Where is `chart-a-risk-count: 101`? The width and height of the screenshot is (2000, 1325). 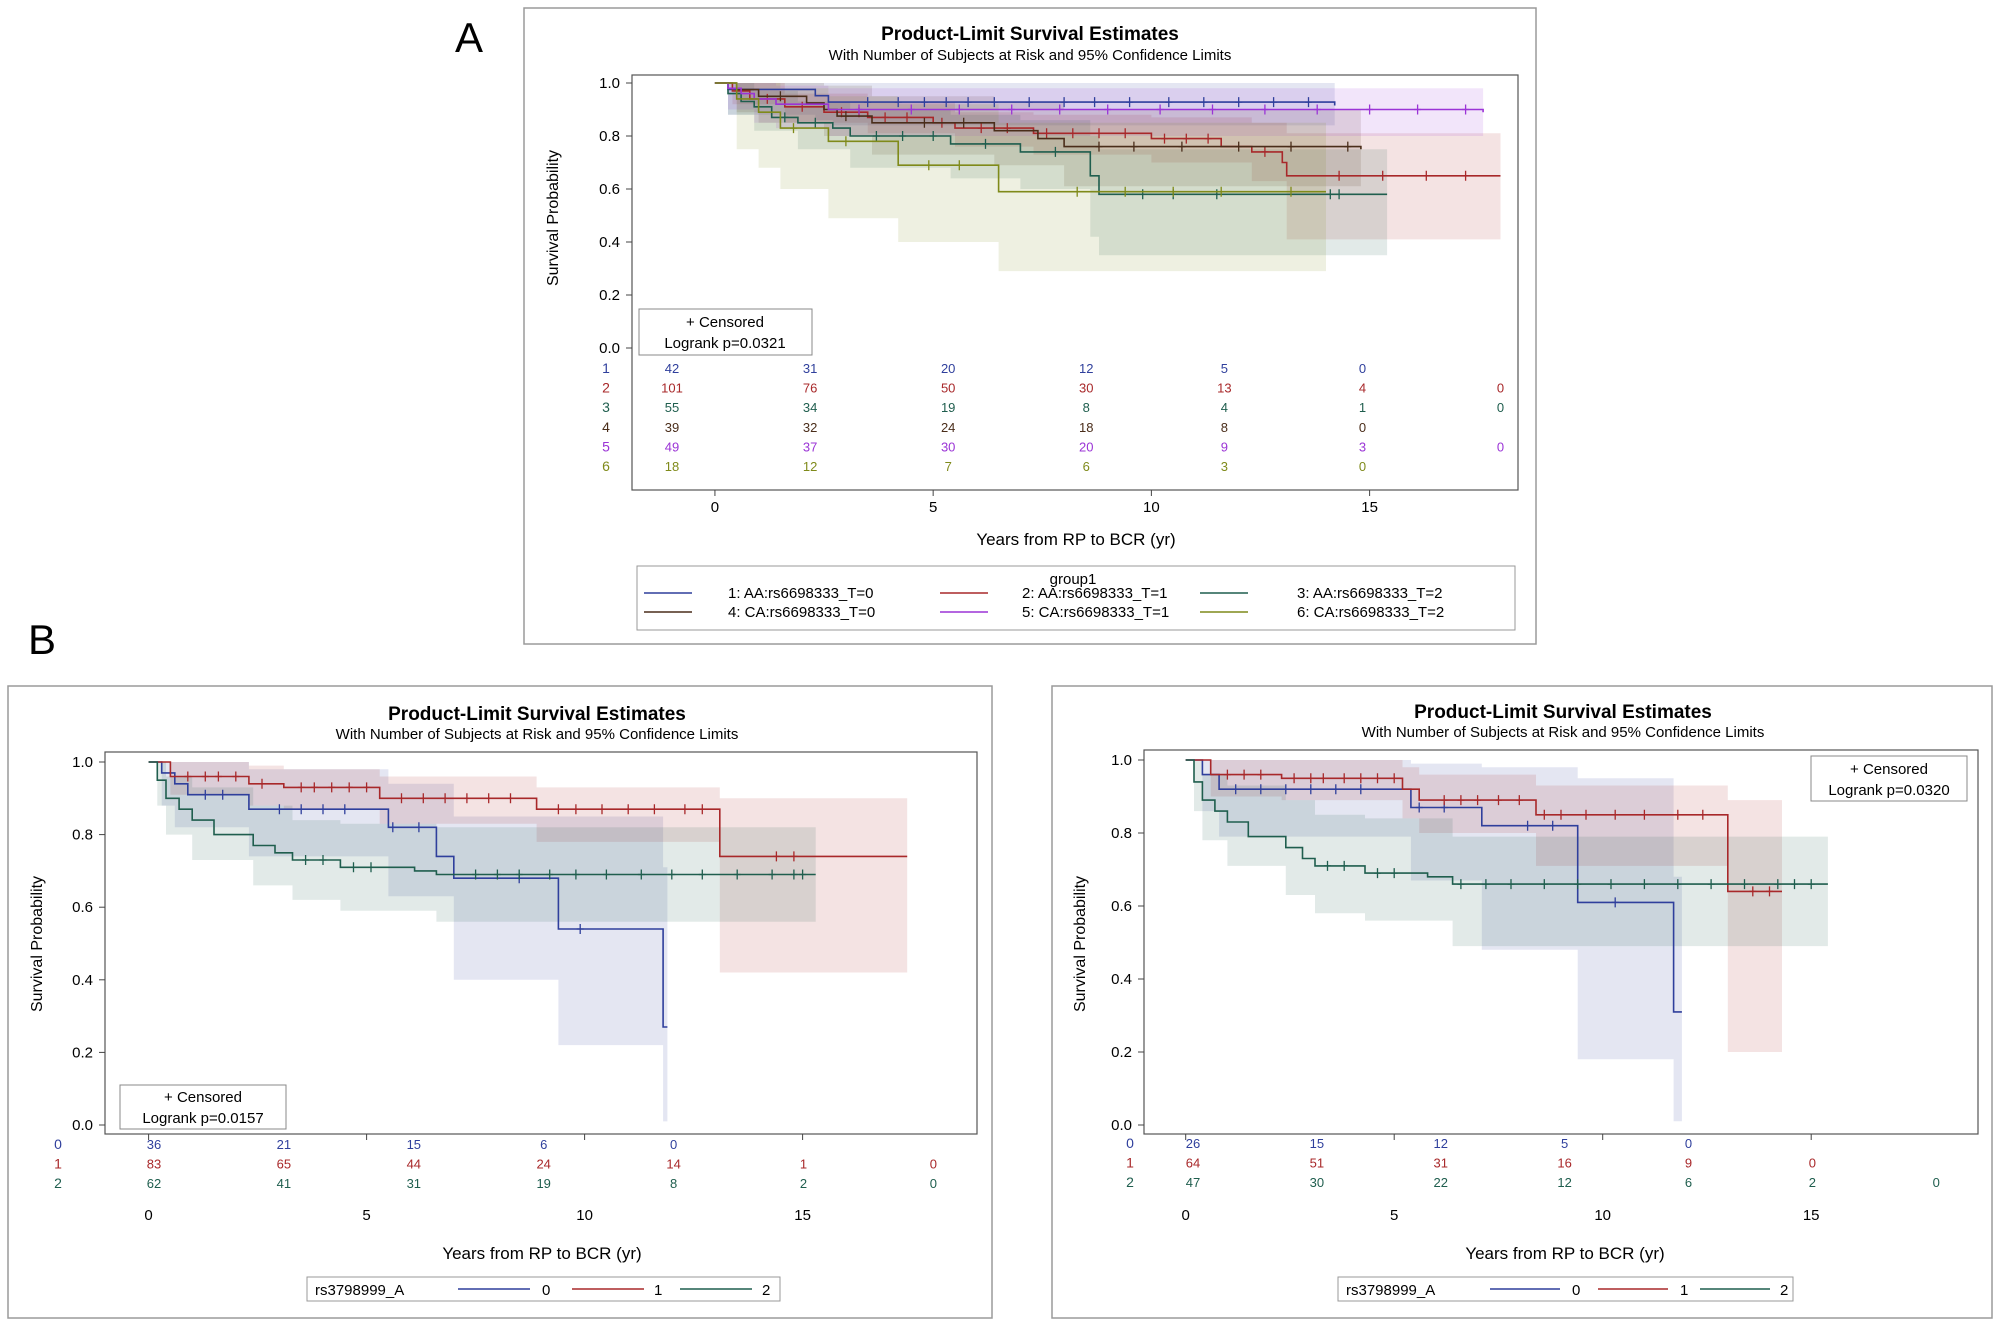
chart-a-risk-count: 101 is located at coordinates (672, 388).